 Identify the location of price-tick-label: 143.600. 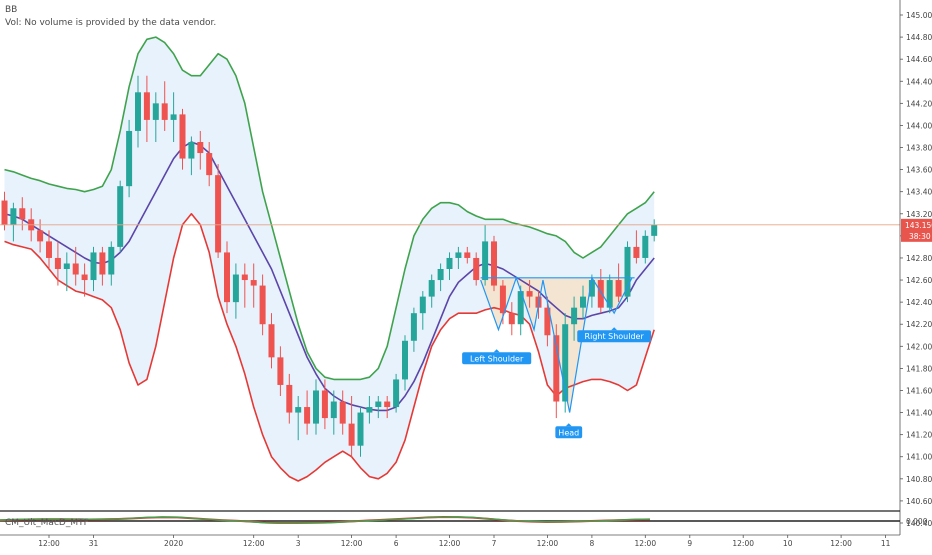
(919, 170).